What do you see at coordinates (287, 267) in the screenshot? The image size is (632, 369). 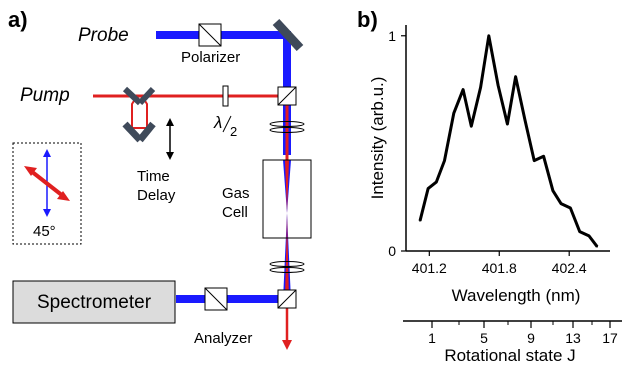 I see `lens-lower` at bounding box center [287, 267].